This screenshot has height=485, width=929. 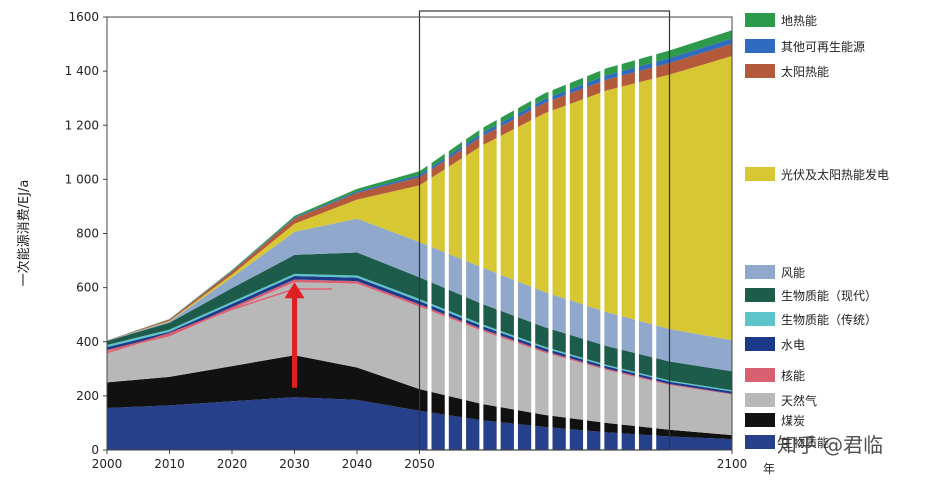 I want to click on x-tick-label: 2020, so click(x=232, y=464).